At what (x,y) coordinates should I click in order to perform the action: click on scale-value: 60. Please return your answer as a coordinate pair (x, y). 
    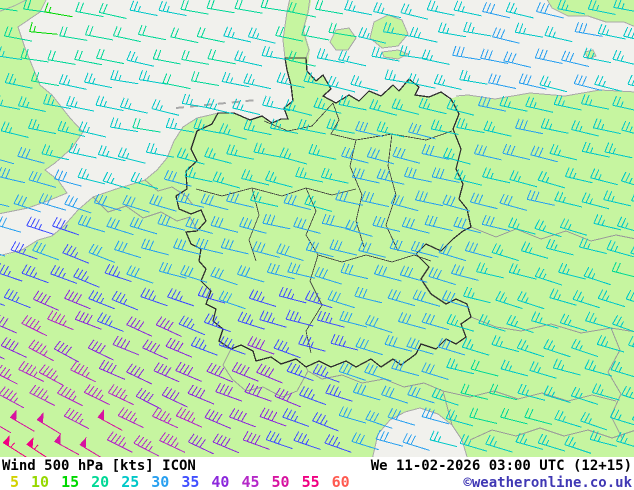
    Looking at the image, I should click on (340, 481).